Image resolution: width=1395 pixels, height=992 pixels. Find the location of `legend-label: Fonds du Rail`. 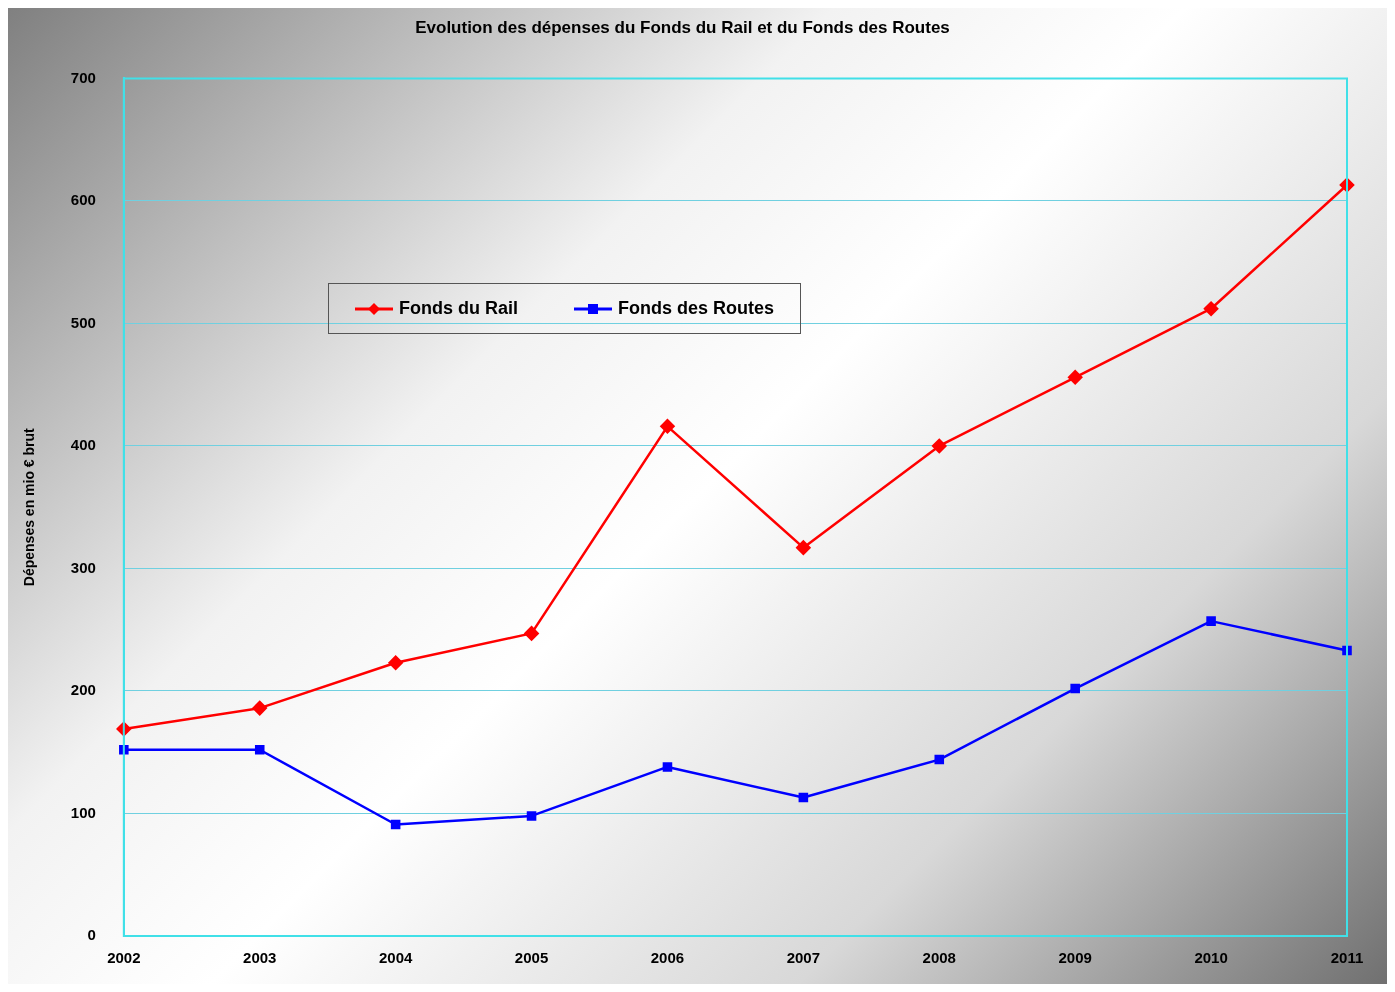

legend-label: Fonds du Rail is located at coordinates (458, 308).